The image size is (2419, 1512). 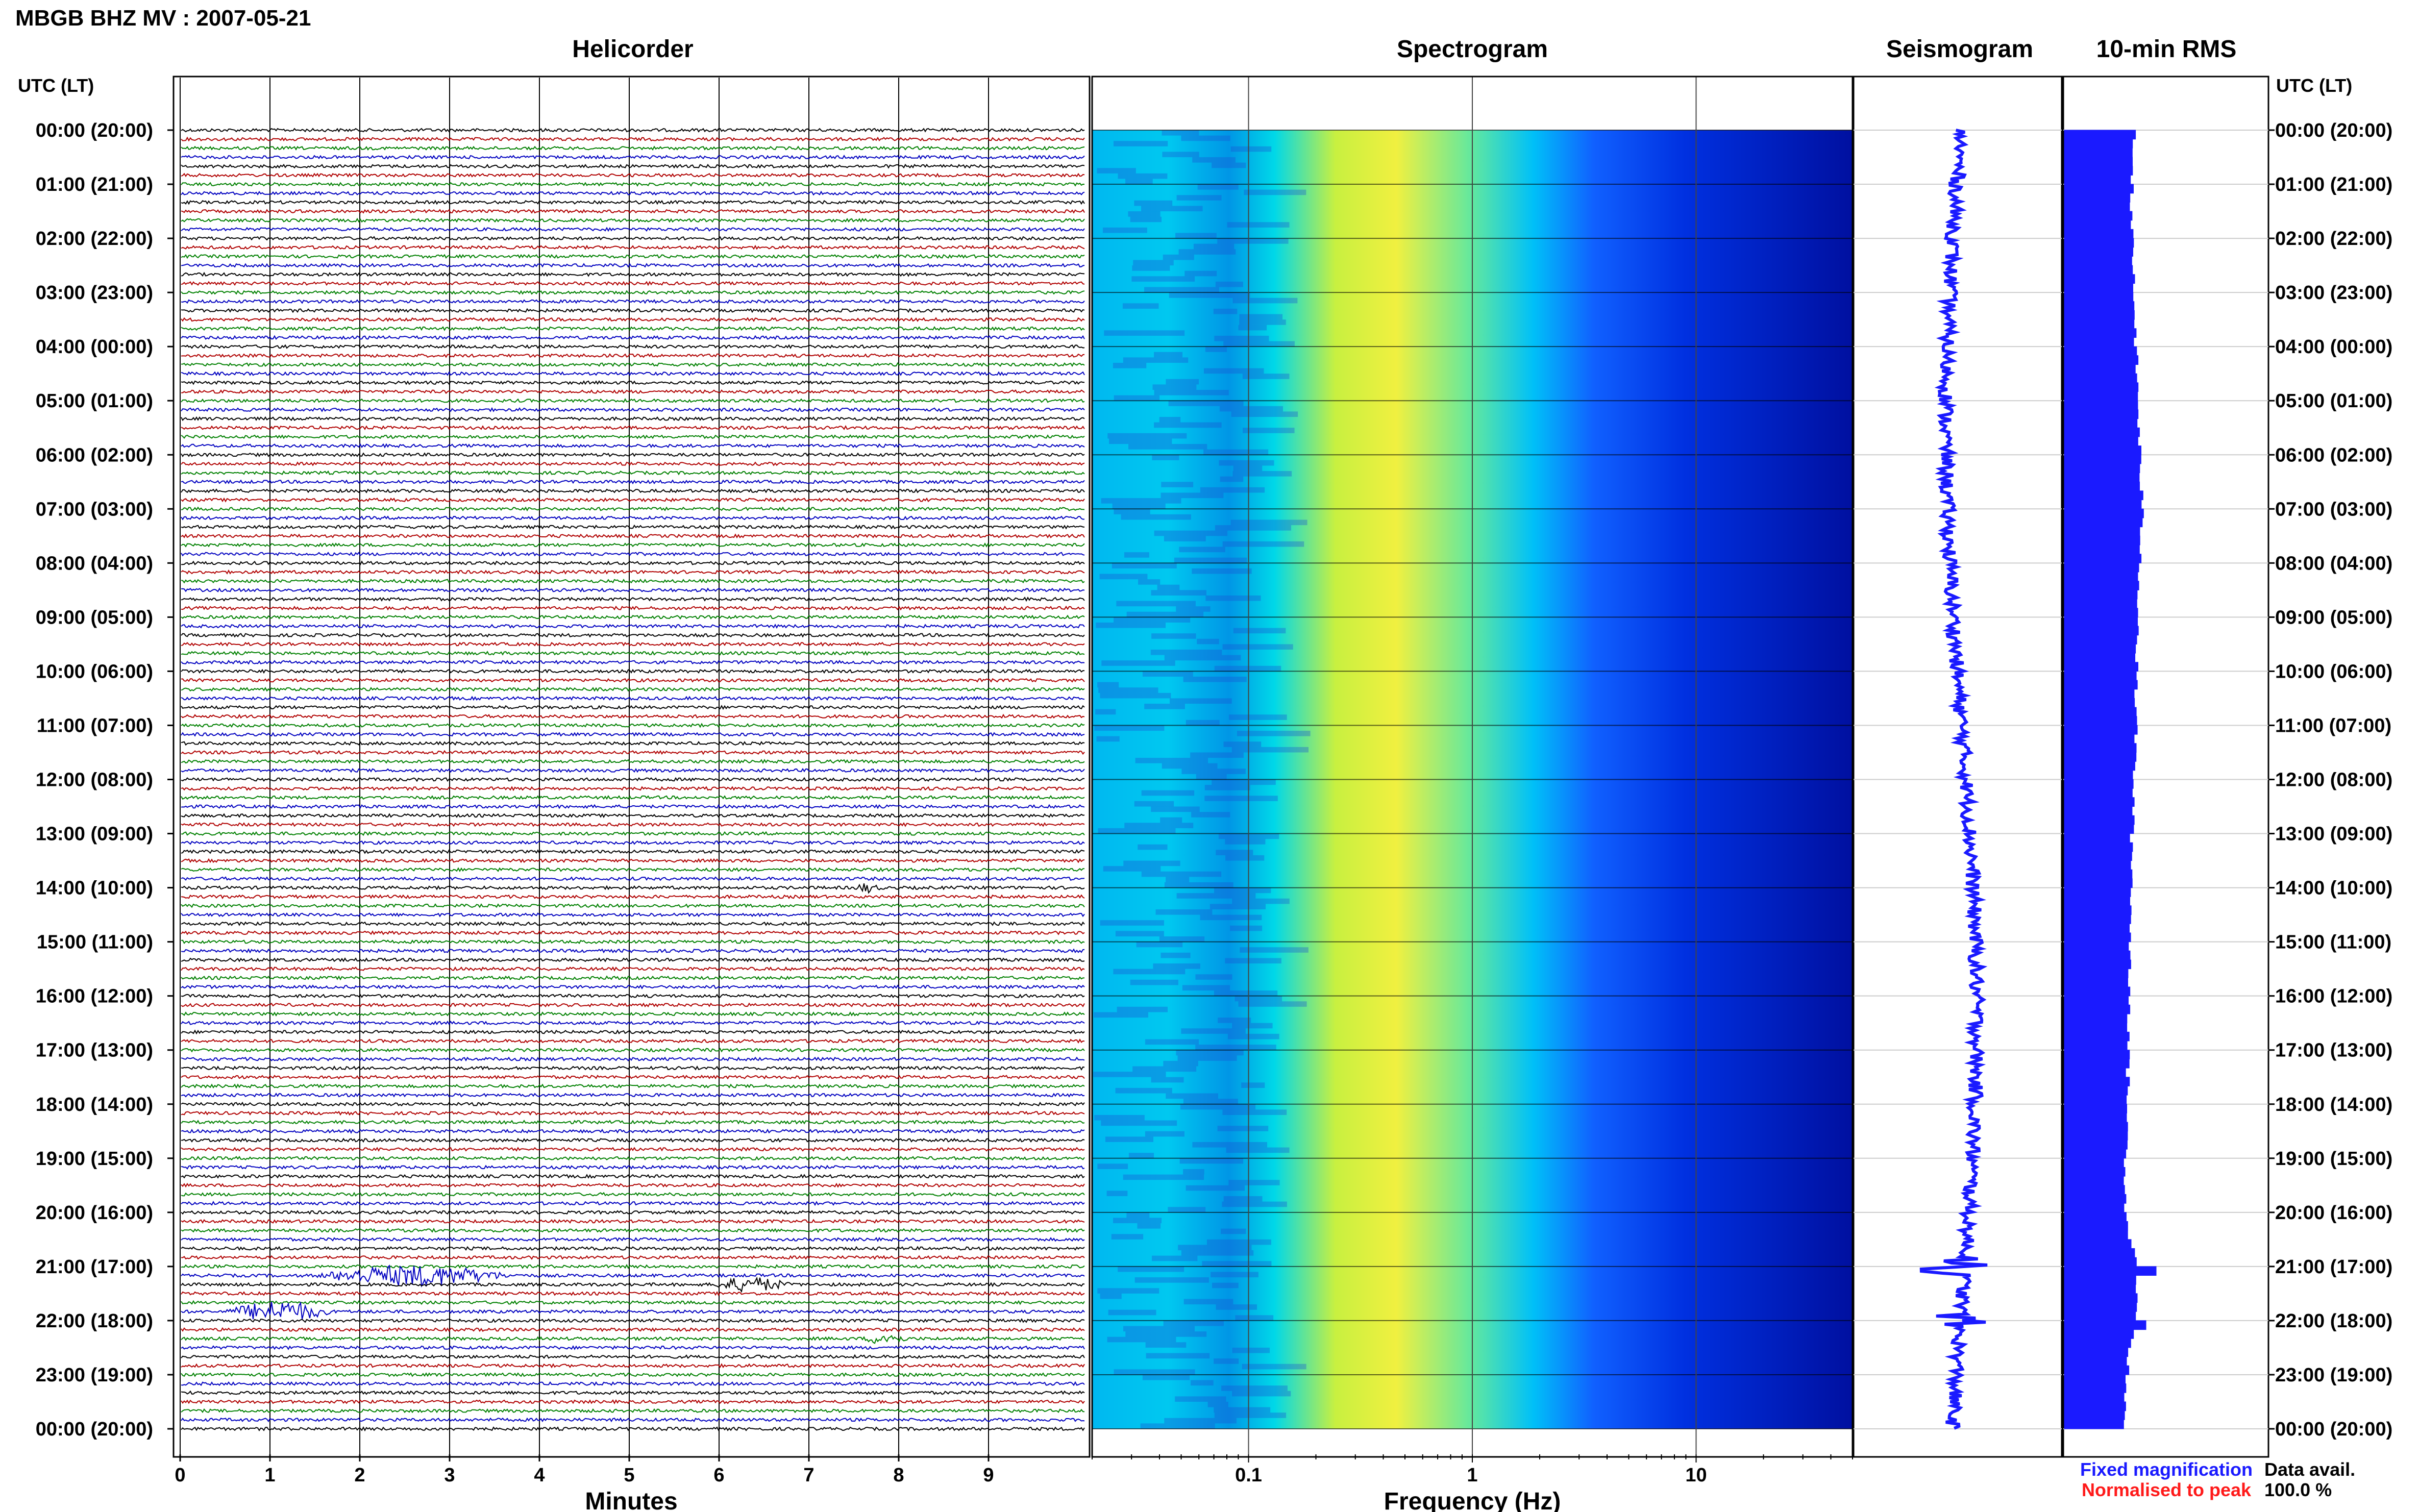 What do you see at coordinates (94, 888) in the screenshot?
I see `row-label-left: 14:00 (10:00)` at bounding box center [94, 888].